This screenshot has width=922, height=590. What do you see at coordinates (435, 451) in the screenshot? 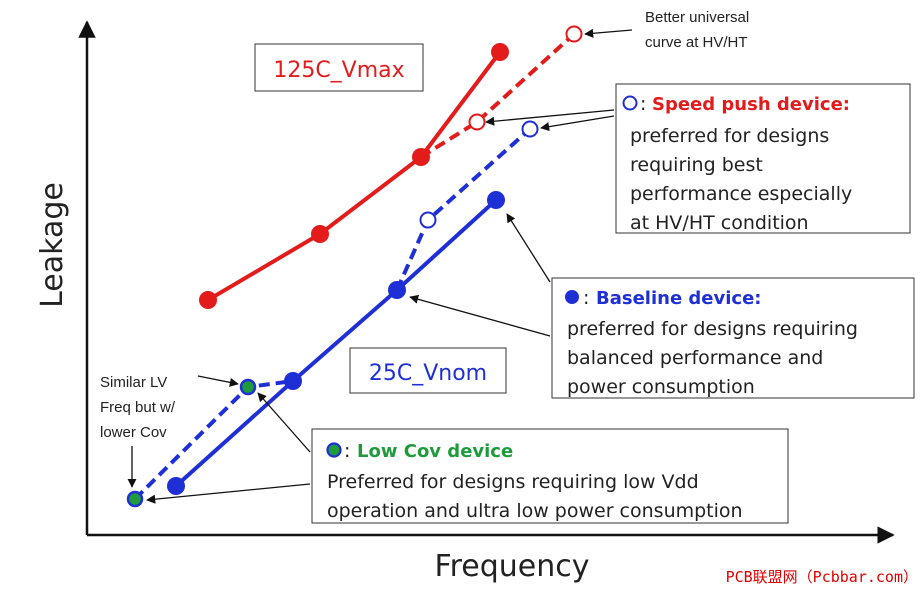
I see `low-cov-title: Low Cov device` at bounding box center [435, 451].